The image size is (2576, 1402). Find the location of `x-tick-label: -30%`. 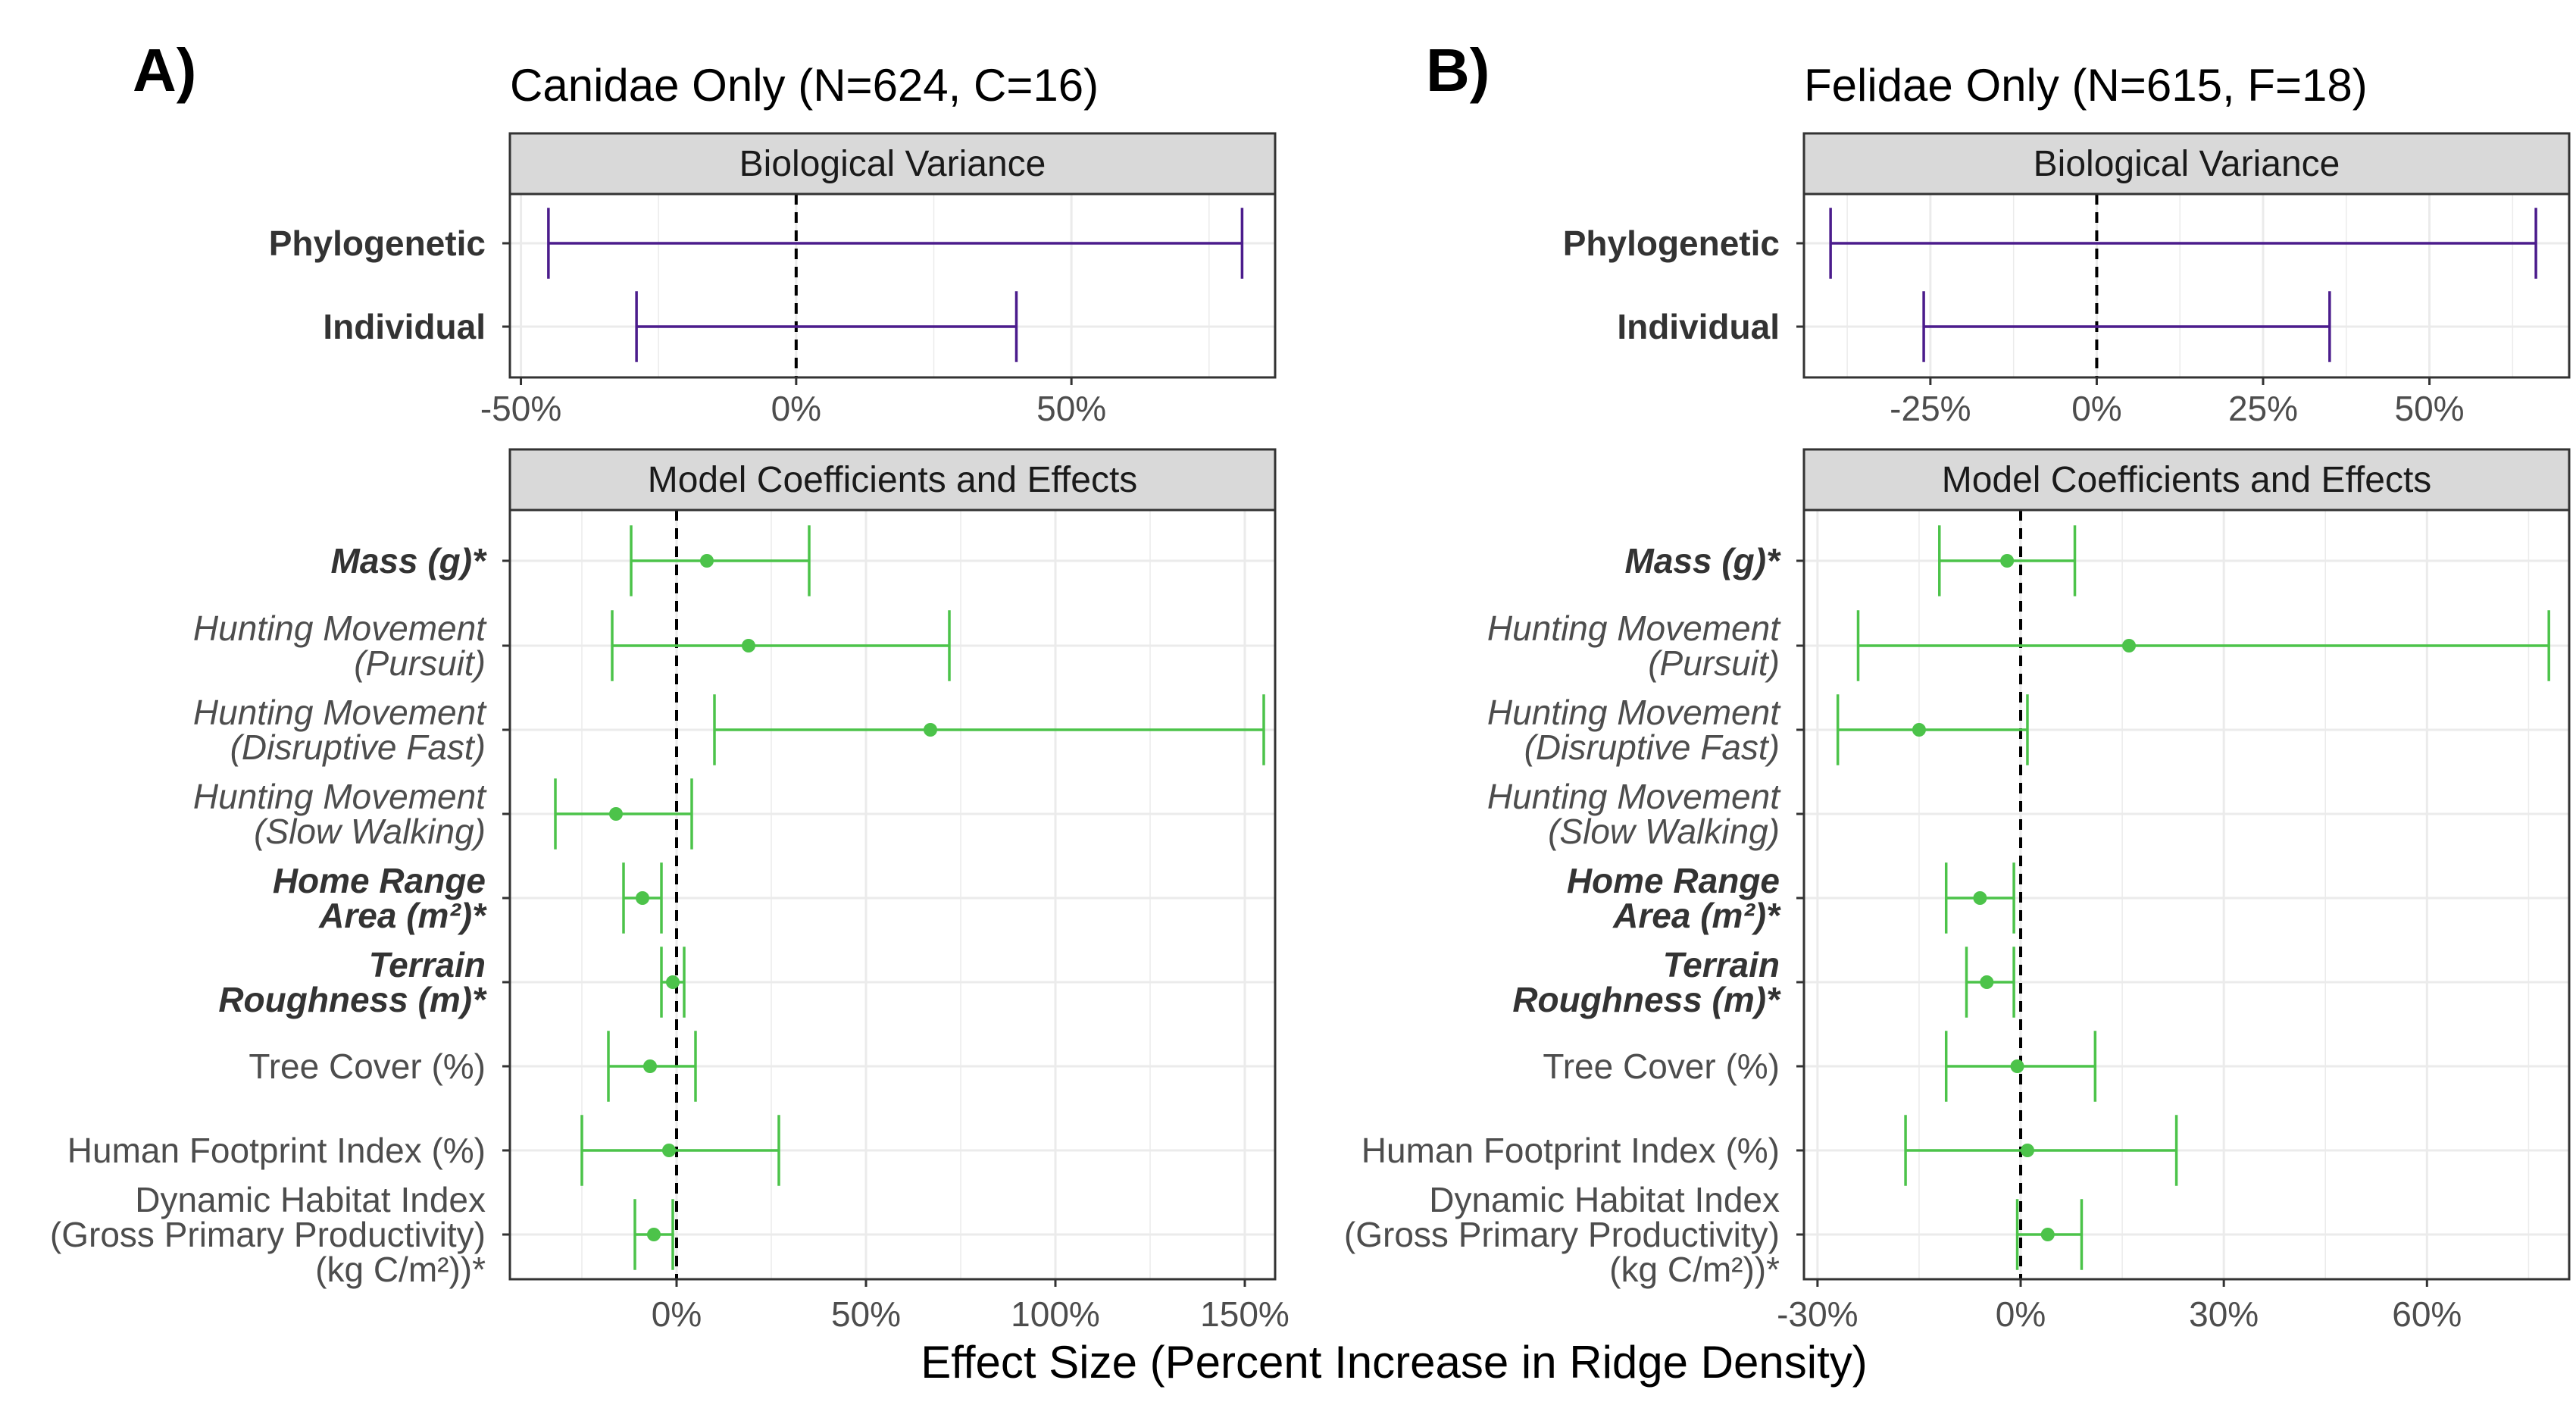

x-tick-label: -30% is located at coordinates (1818, 1314).